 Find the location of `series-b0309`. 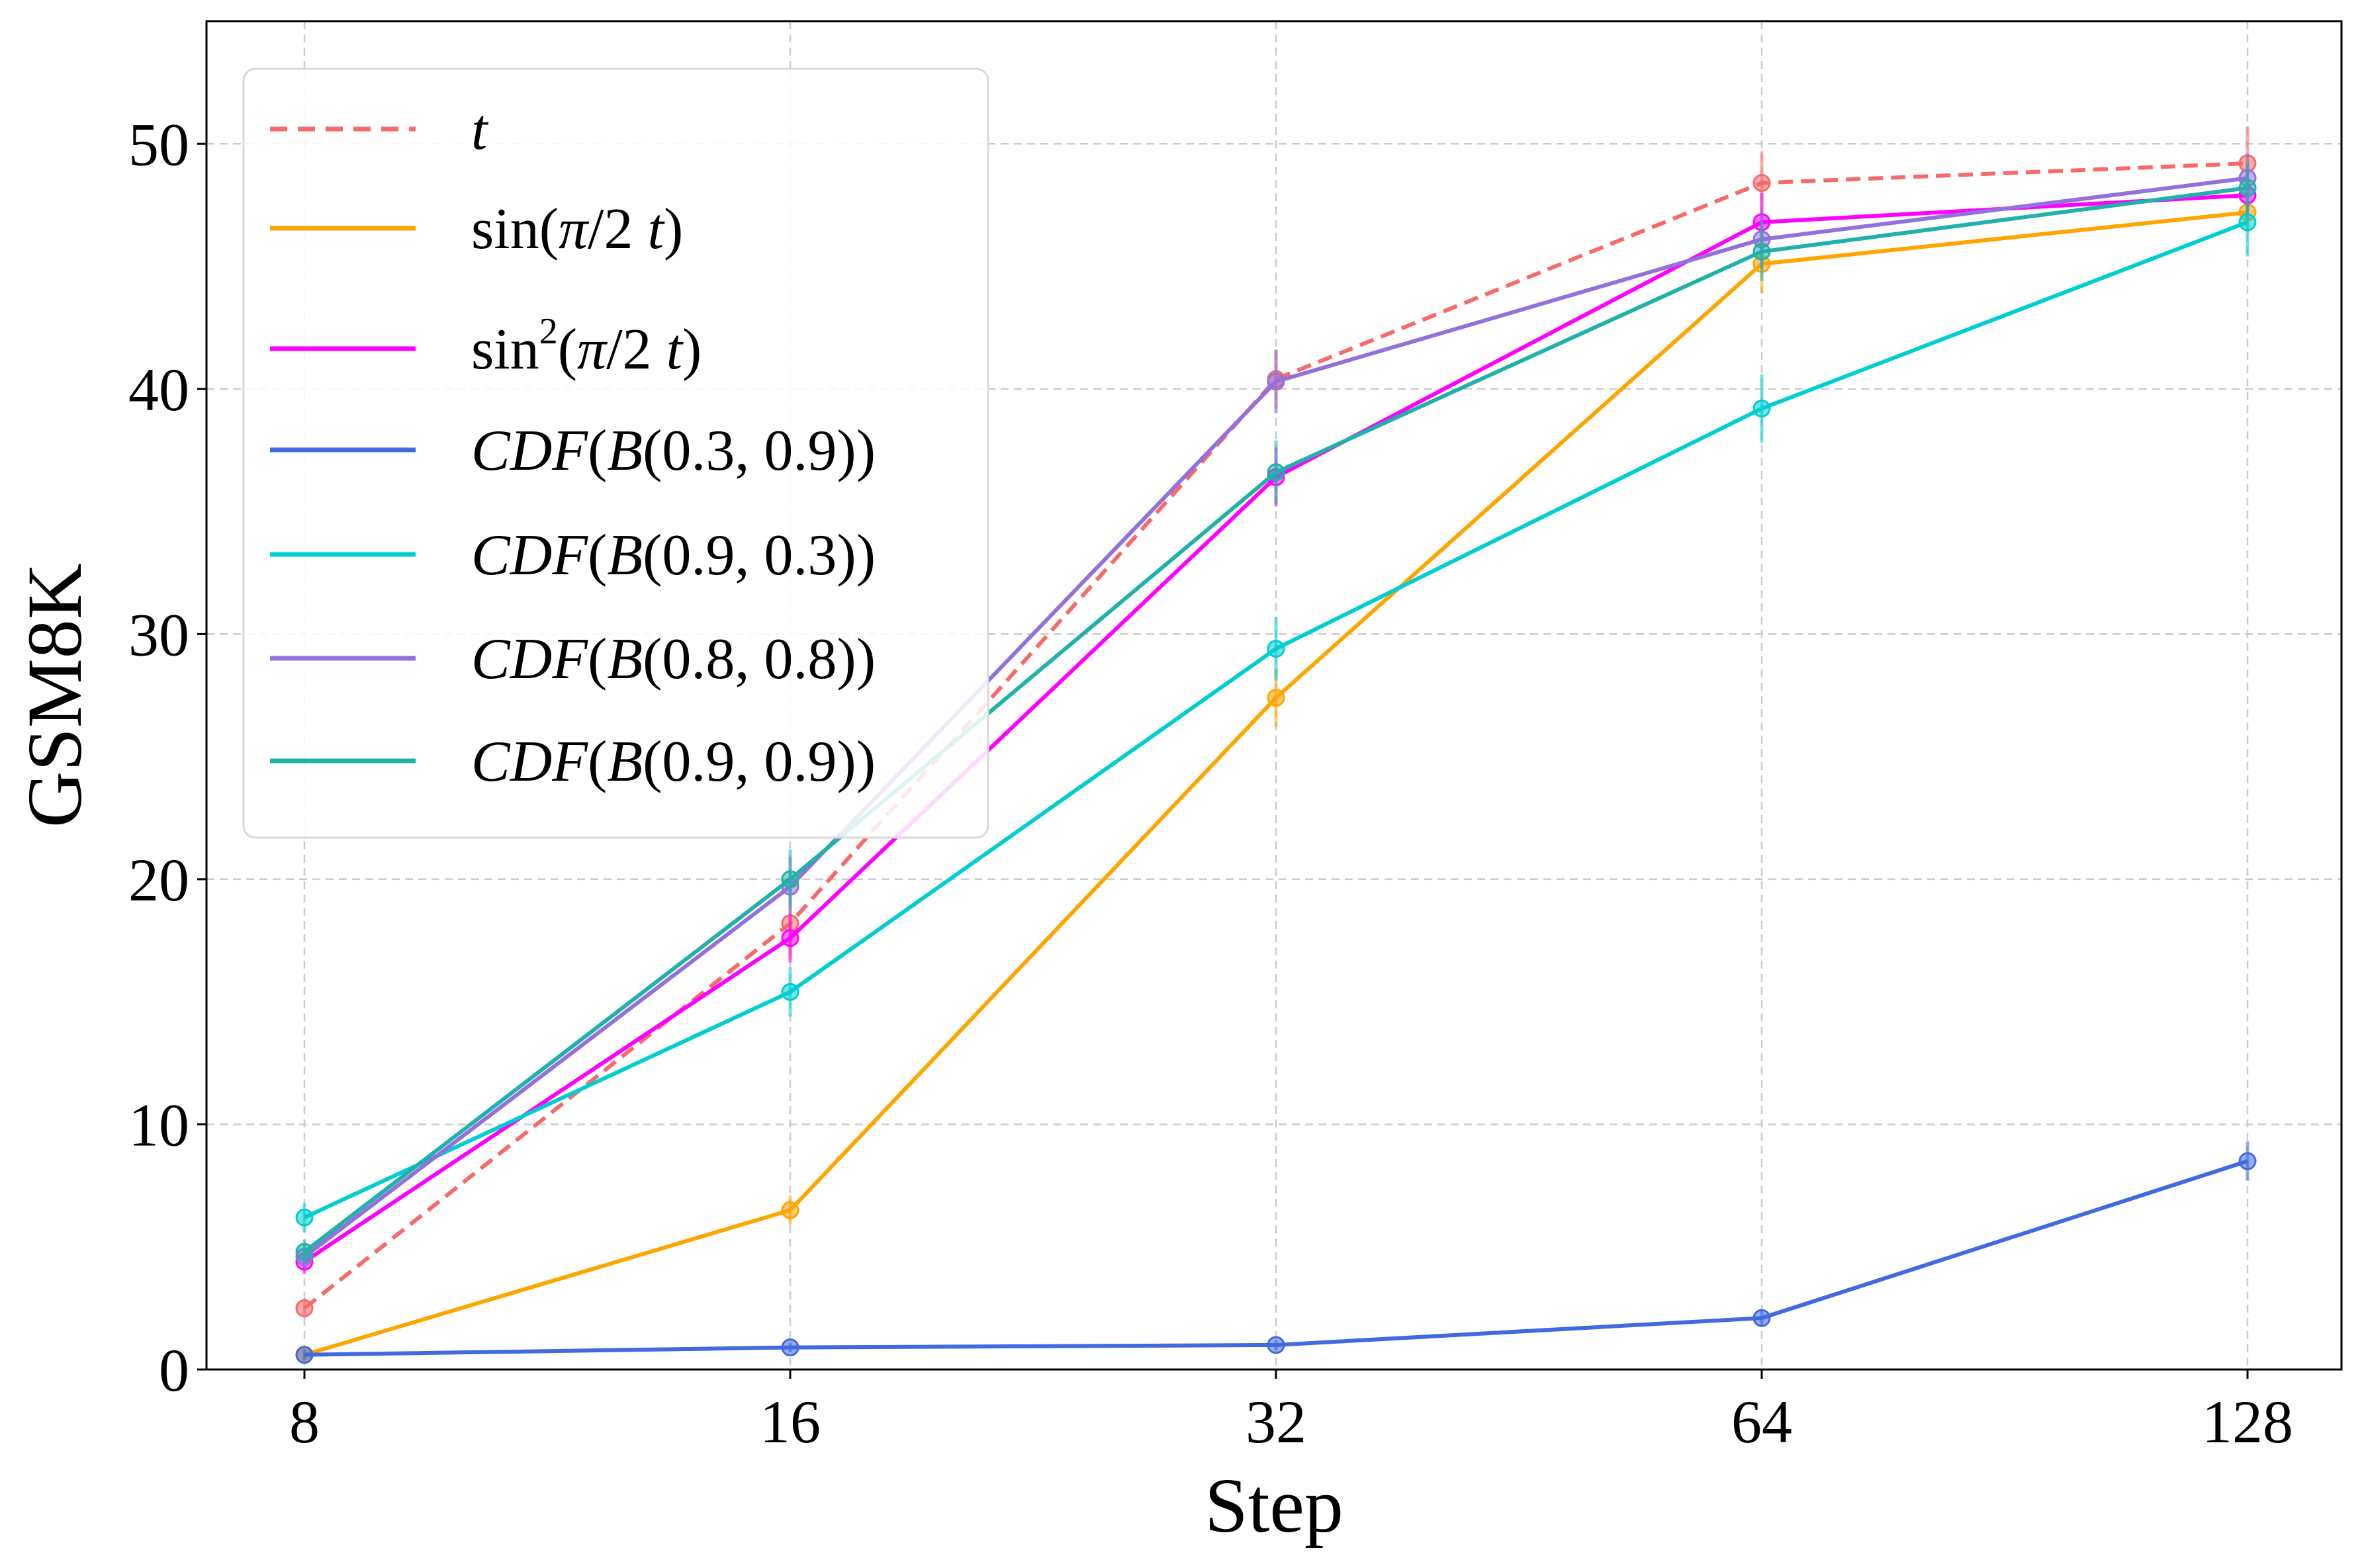

series-b0309 is located at coordinates (1276, 1253).